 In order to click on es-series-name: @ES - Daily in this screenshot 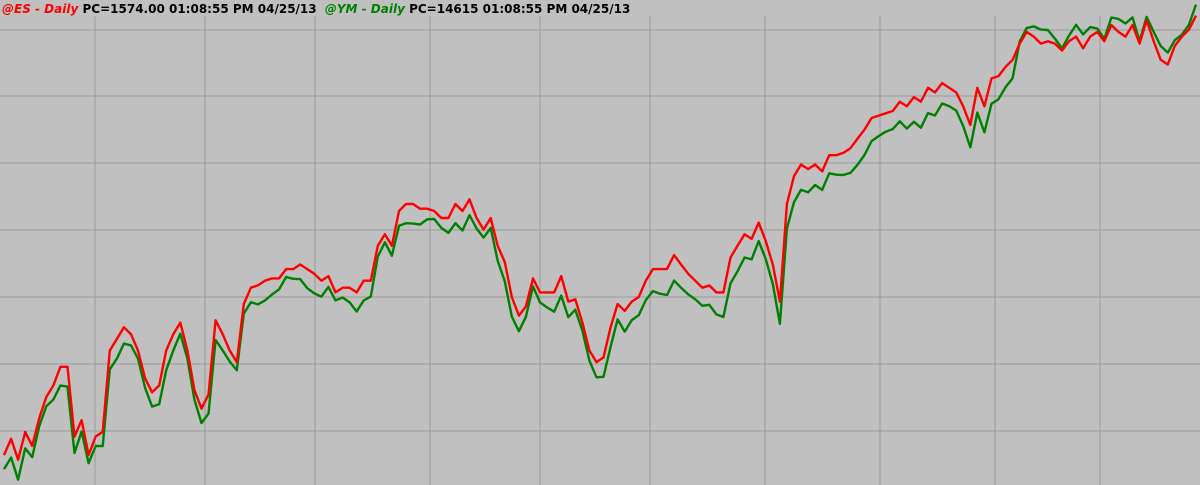, I will do `click(40, 9)`.